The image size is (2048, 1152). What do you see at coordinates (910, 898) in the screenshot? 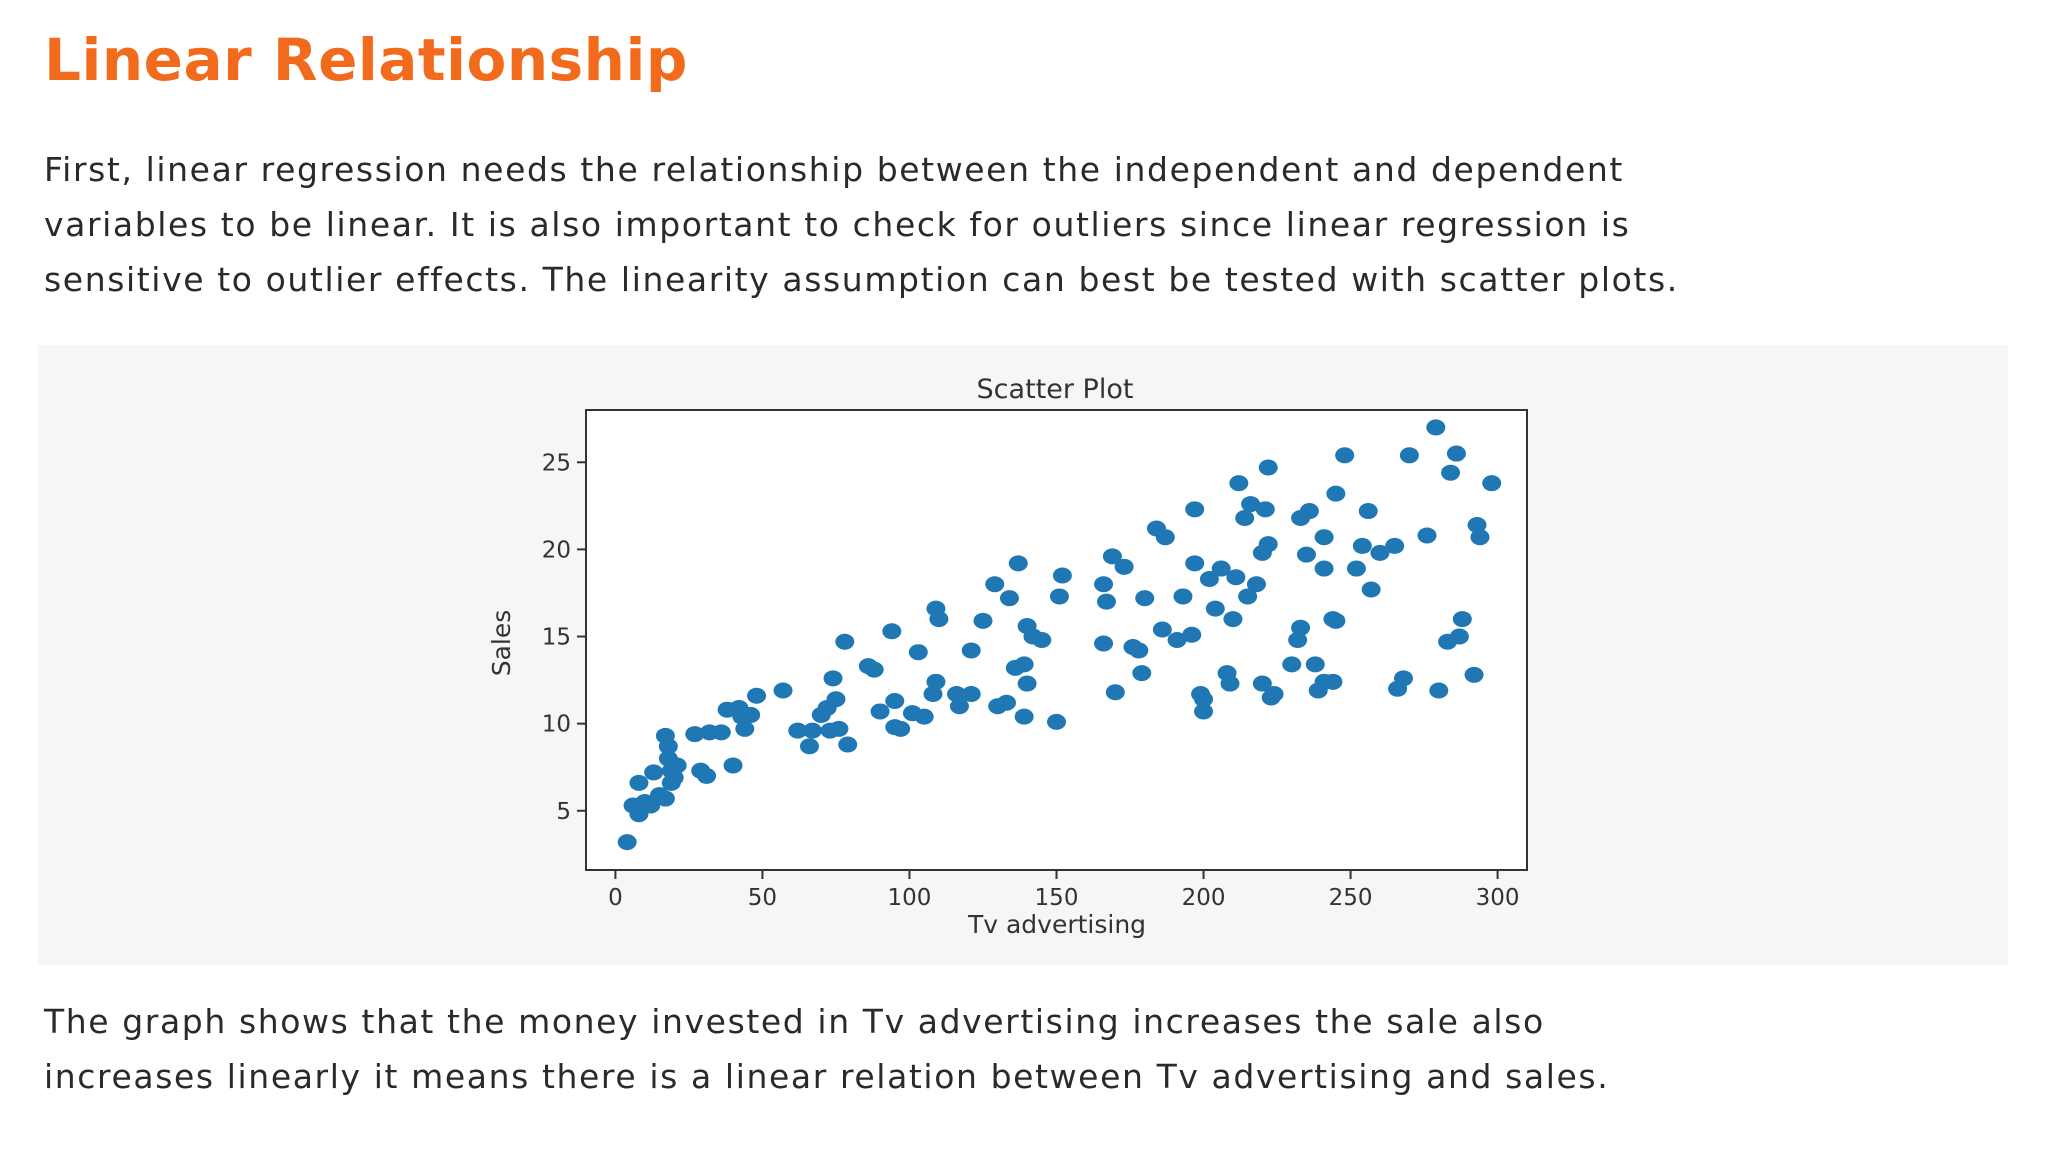
I see `x-tick-label: 100` at bounding box center [910, 898].